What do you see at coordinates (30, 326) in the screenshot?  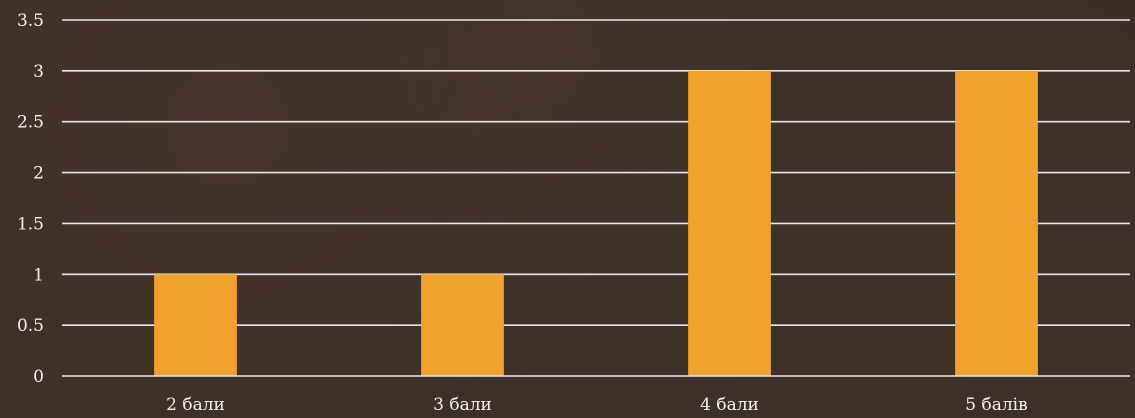 I see `y-tick-label: 0.5` at bounding box center [30, 326].